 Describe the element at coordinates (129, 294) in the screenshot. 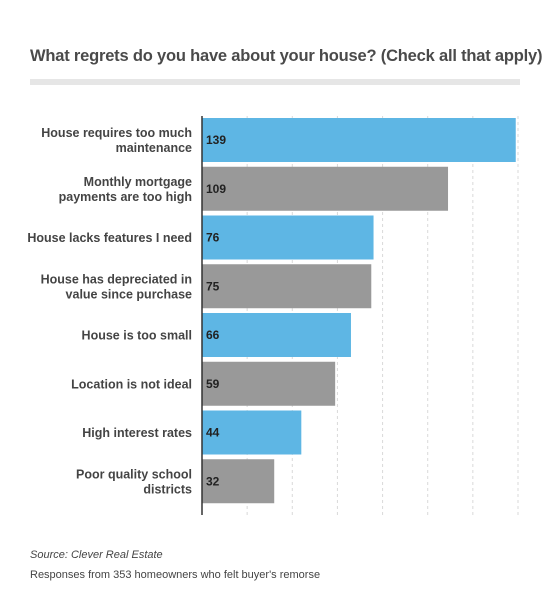

I see `category-label: value since purchase` at that location.